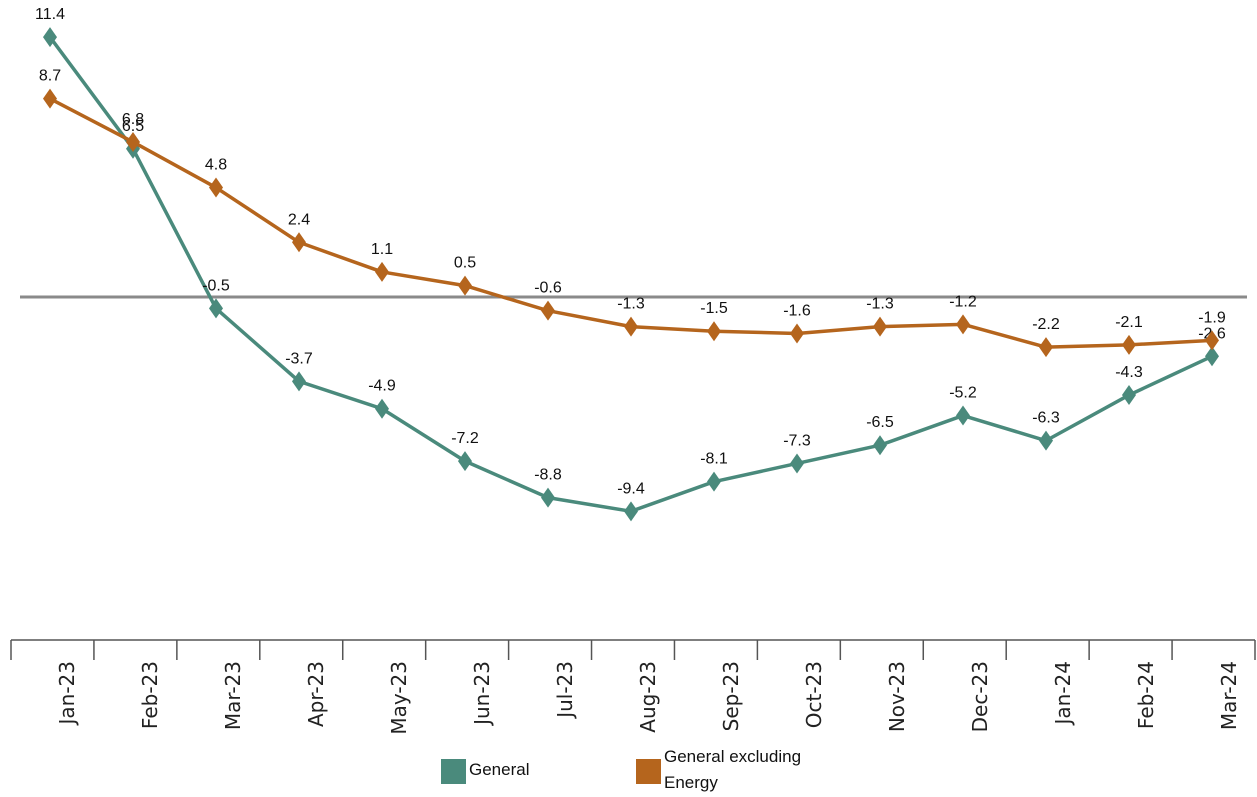 The image size is (1257, 797). What do you see at coordinates (648, 771) in the screenshot?
I see `legend-swatch-general-excluding-energy` at bounding box center [648, 771].